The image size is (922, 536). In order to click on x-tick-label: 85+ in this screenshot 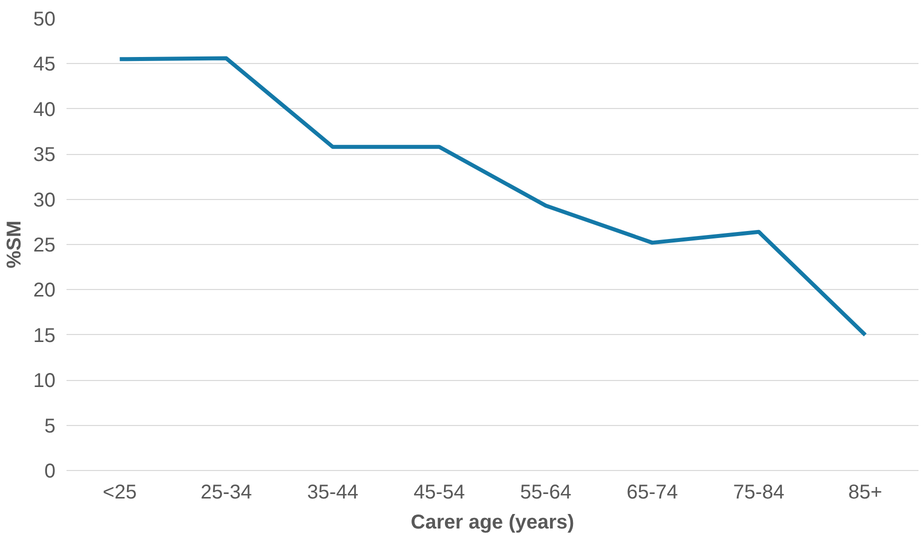, I will do `click(865, 493)`.